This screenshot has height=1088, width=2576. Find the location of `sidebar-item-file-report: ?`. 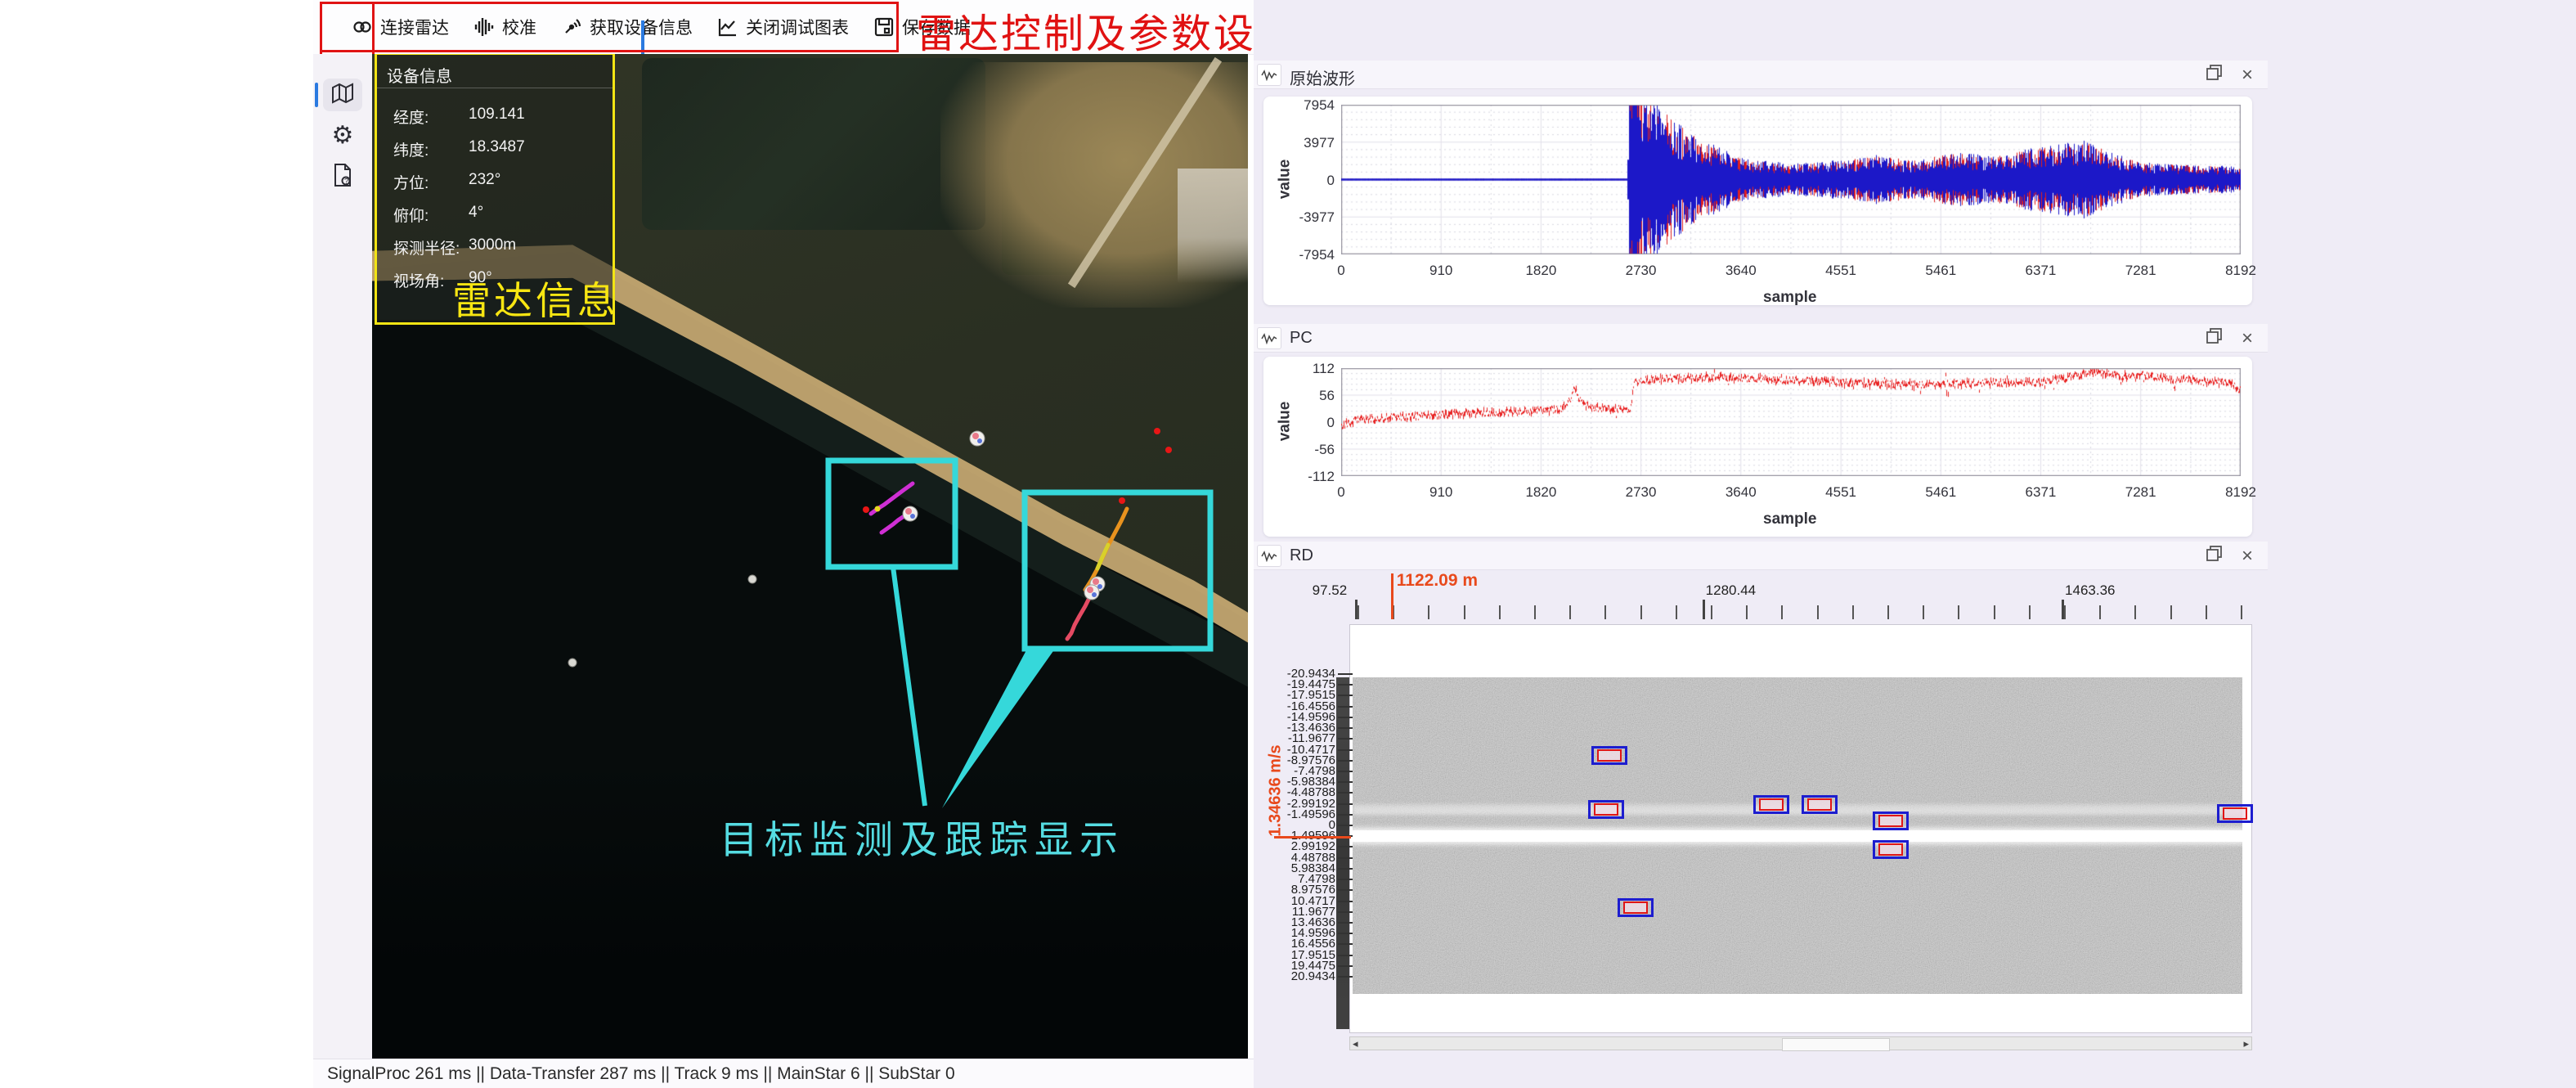

sidebar-item-file-report: ? is located at coordinates (342, 176).